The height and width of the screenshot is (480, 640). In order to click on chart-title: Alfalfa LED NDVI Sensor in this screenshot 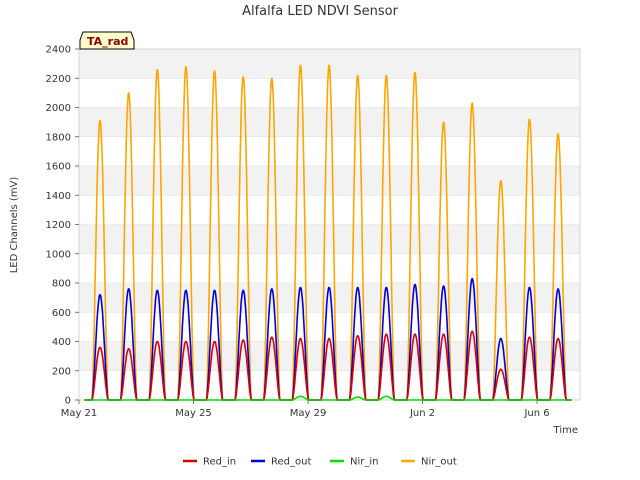, I will do `click(320, 11)`.